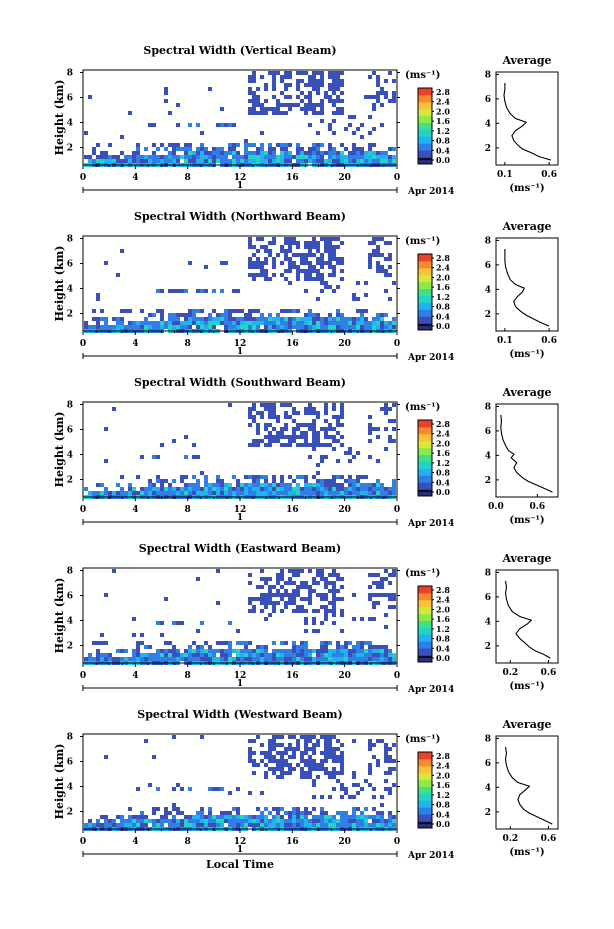  I want to click on average-profile-line, so click(527, 619).